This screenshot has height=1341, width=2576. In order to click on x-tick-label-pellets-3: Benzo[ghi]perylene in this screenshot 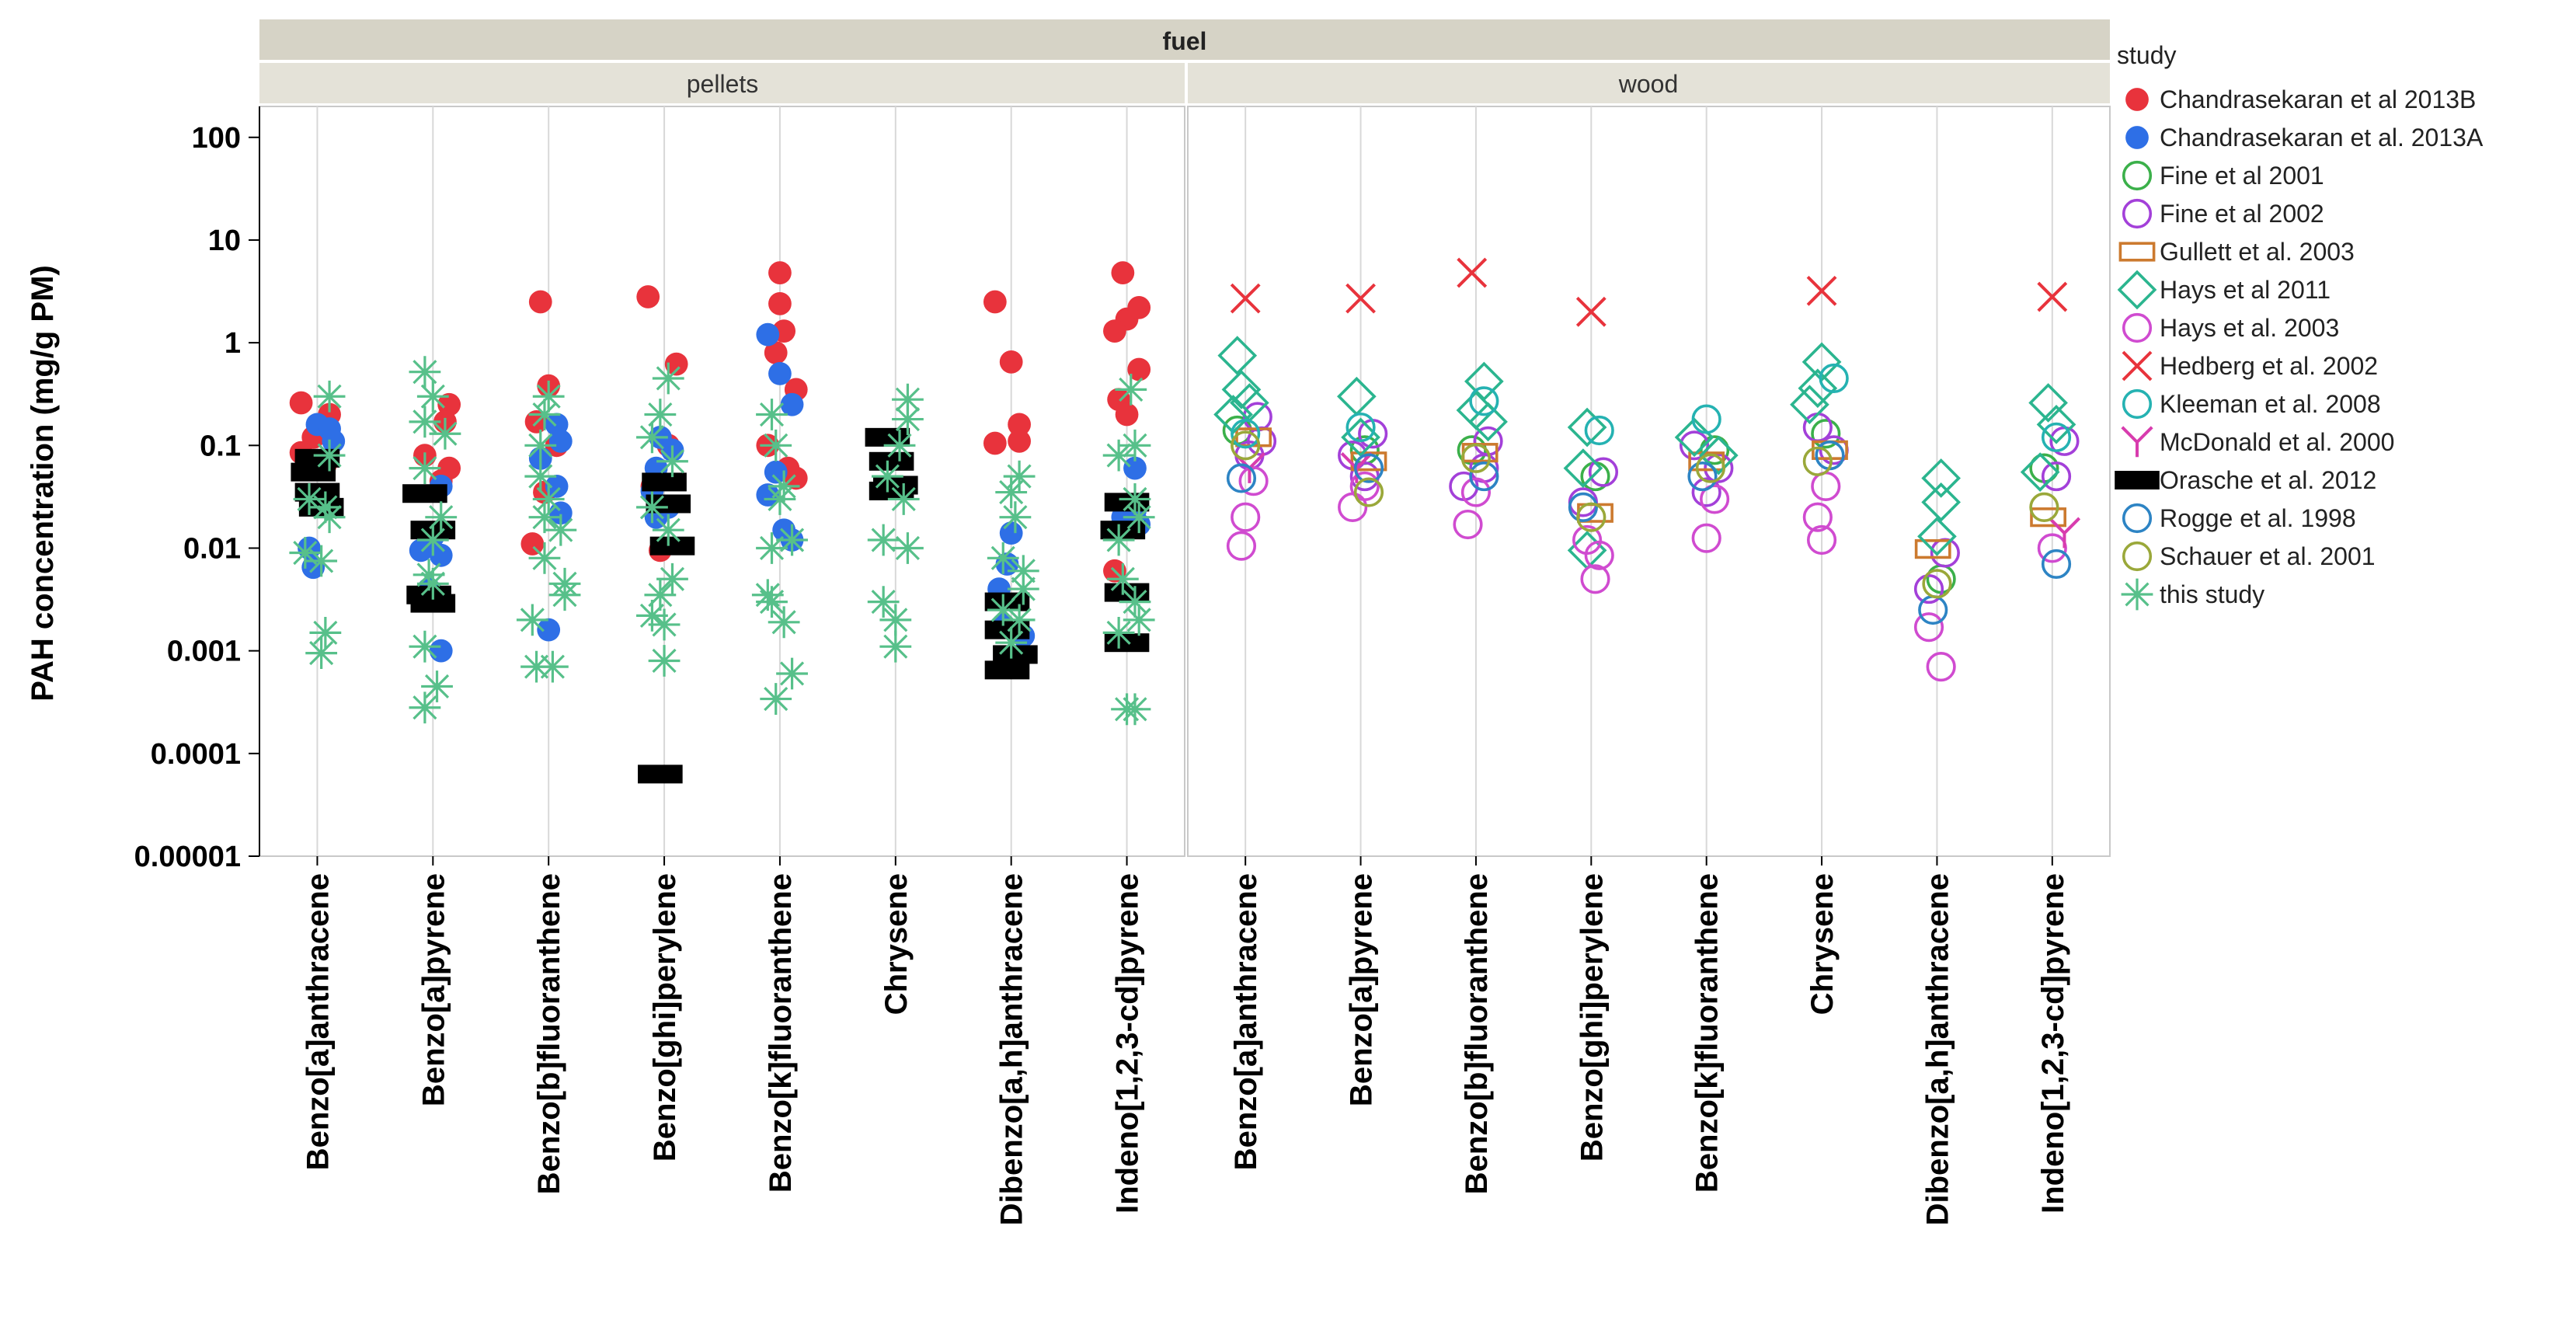, I will do `click(665, 1017)`.